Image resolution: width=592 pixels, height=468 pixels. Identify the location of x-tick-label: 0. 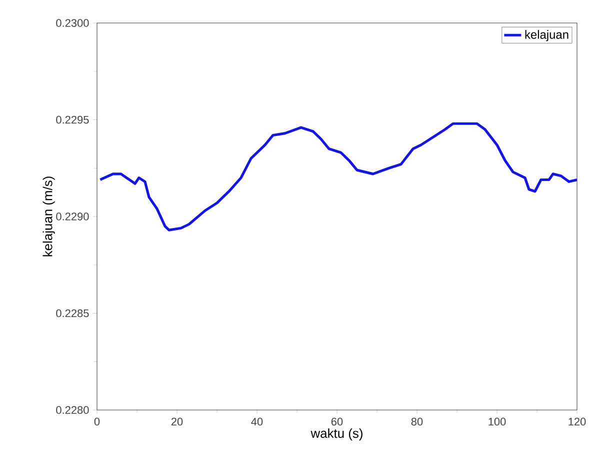
(97, 422).